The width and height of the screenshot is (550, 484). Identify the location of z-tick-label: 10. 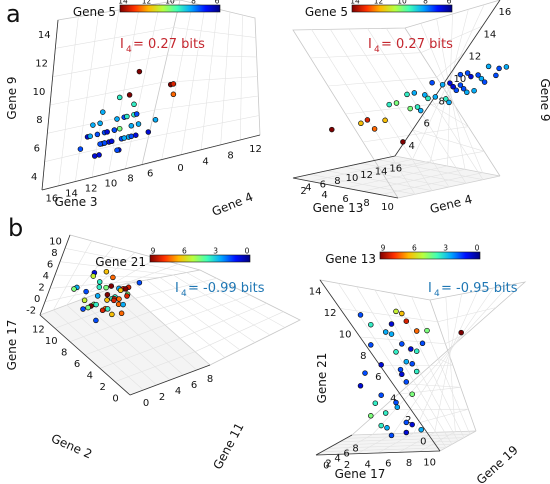
(460, 79).